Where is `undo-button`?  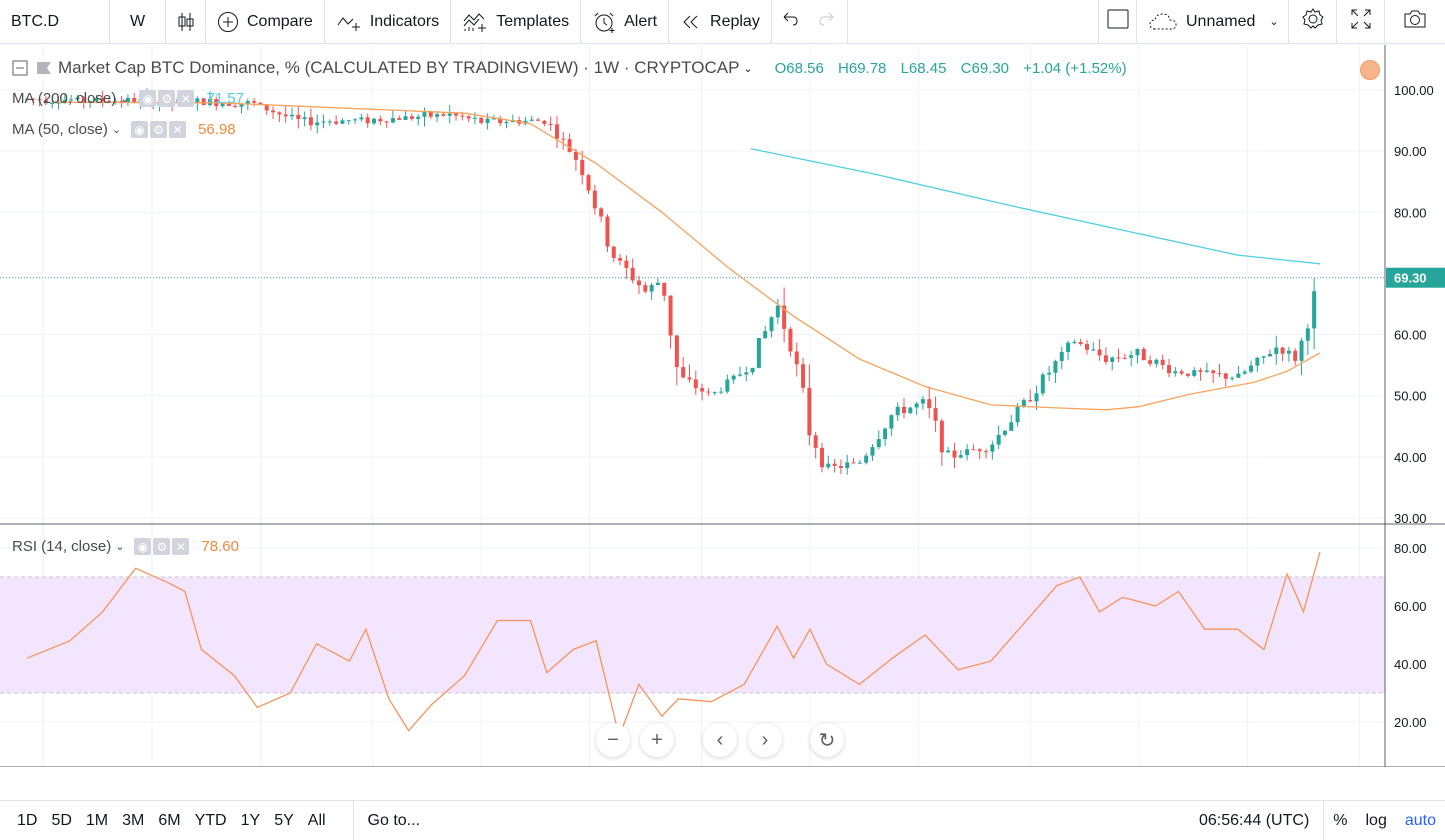 undo-button is located at coordinates (790, 22).